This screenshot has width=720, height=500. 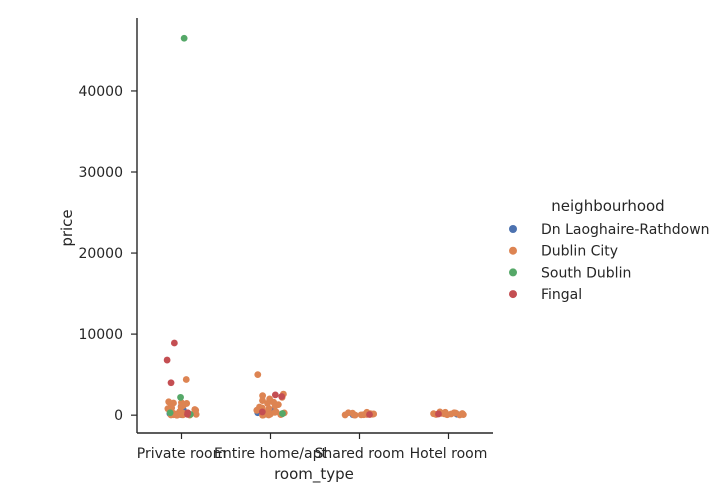 What do you see at coordinates (513, 250) in the screenshot?
I see `legend-marker-dublin-city` at bounding box center [513, 250].